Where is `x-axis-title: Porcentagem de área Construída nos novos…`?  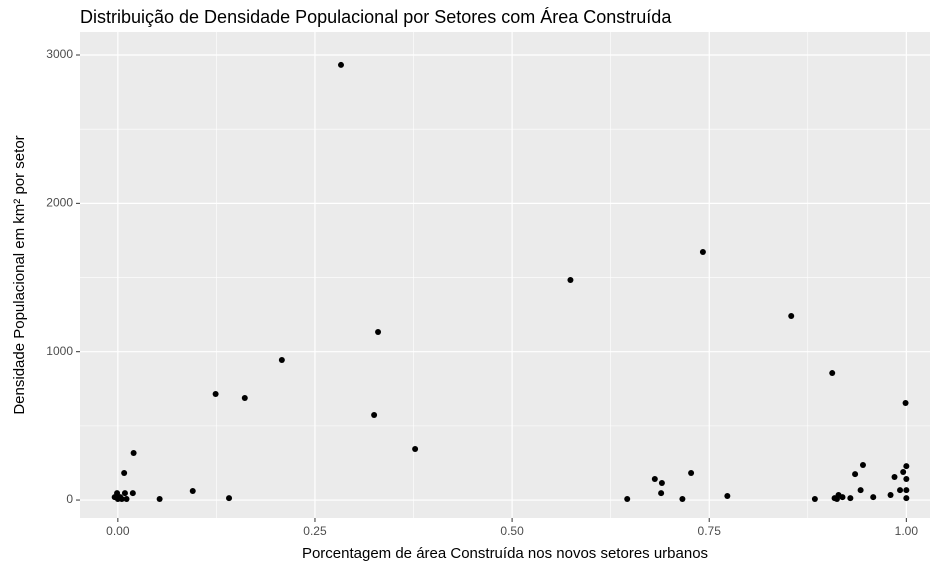 x-axis-title: Porcentagem de área Construída nos novos… is located at coordinates (505, 553).